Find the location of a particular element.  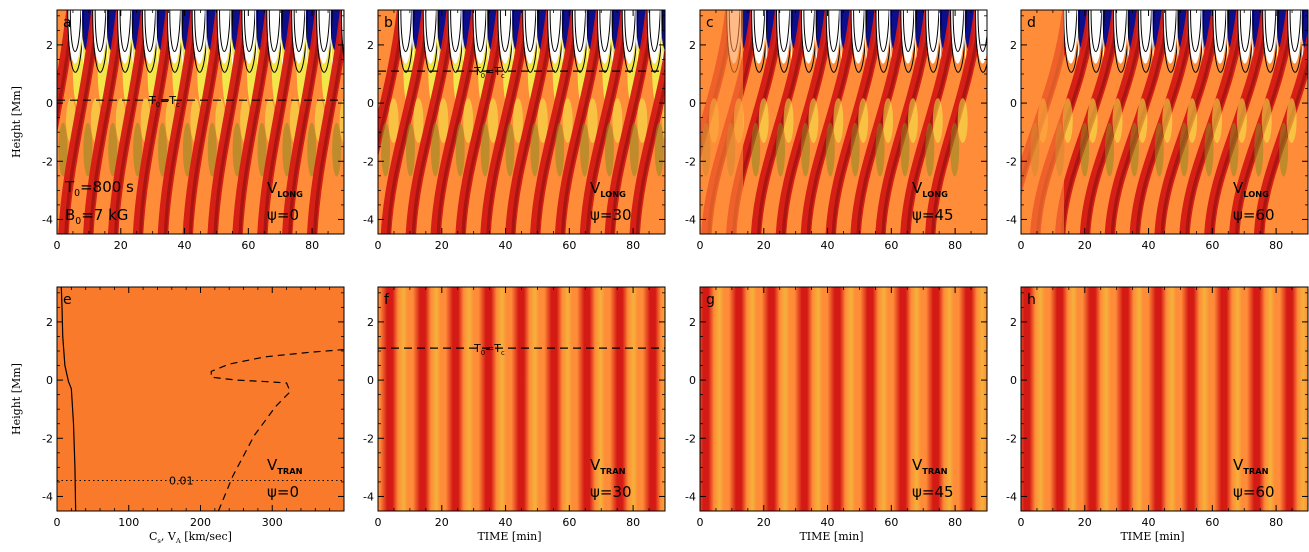

panel-e-xtick: 300 is located at coordinates (272, 522).